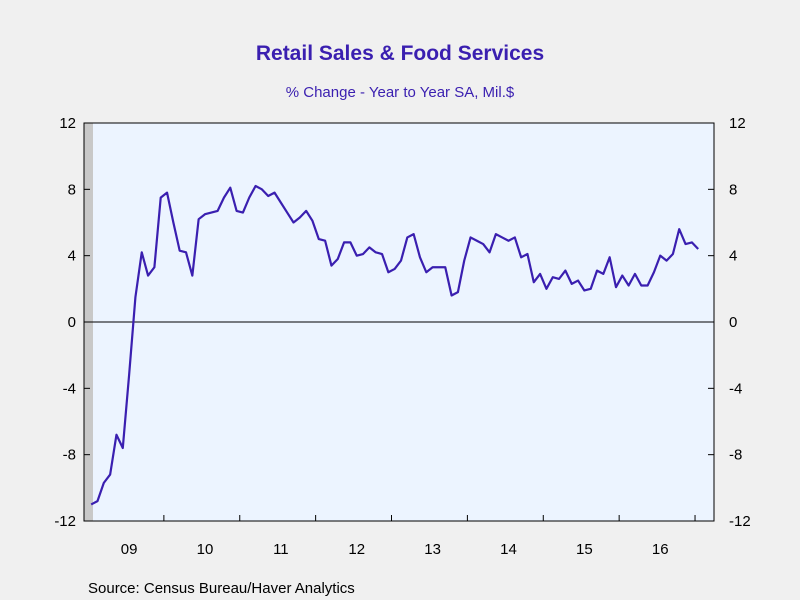 The width and height of the screenshot is (800, 600). Describe the element at coordinates (584, 549) in the screenshot. I see `x-tick-label: 15` at that location.